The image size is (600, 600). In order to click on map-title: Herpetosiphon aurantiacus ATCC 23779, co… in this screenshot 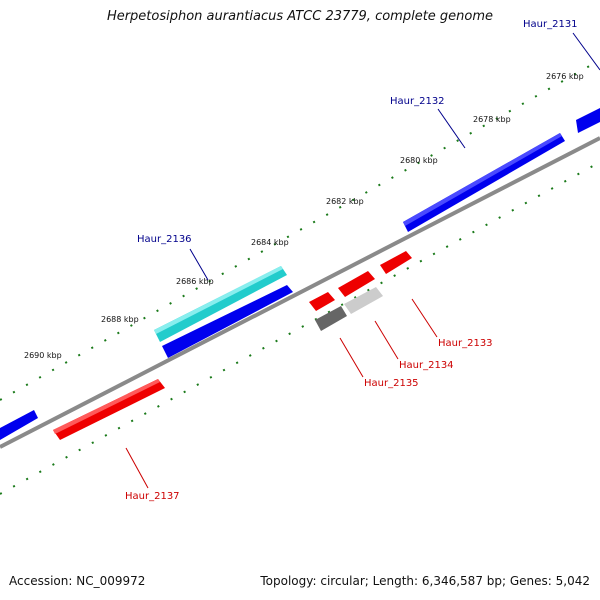, I will do `click(300, 16)`.